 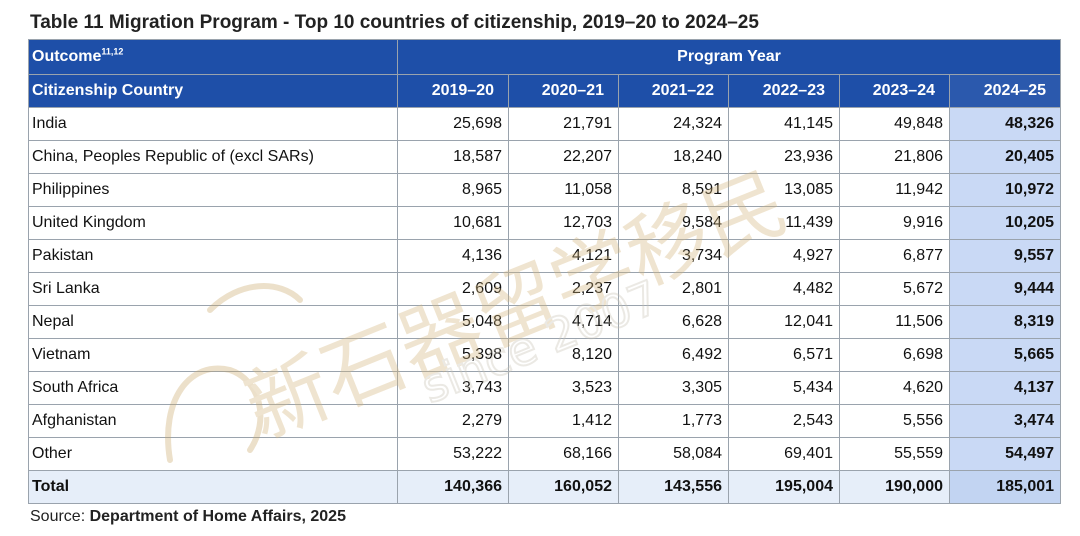 I want to click on year-header: 2019–20, so click(x=453, y=91).